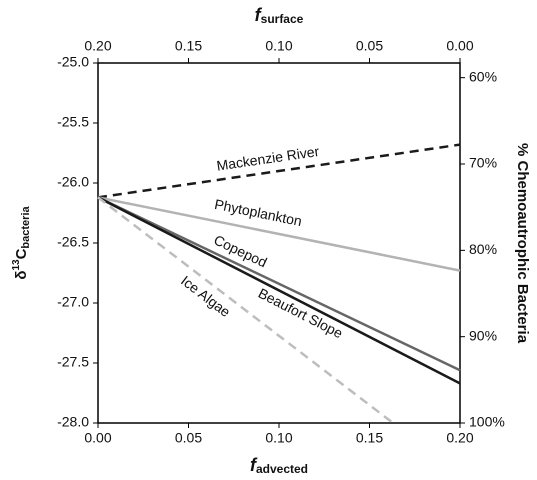 The height and width of the screenshot is (480, 537). What do you see at coordinates (459, 438) in the screenshot?
I see `x-tick-label: 0.20` at bounding box center [459, 438].